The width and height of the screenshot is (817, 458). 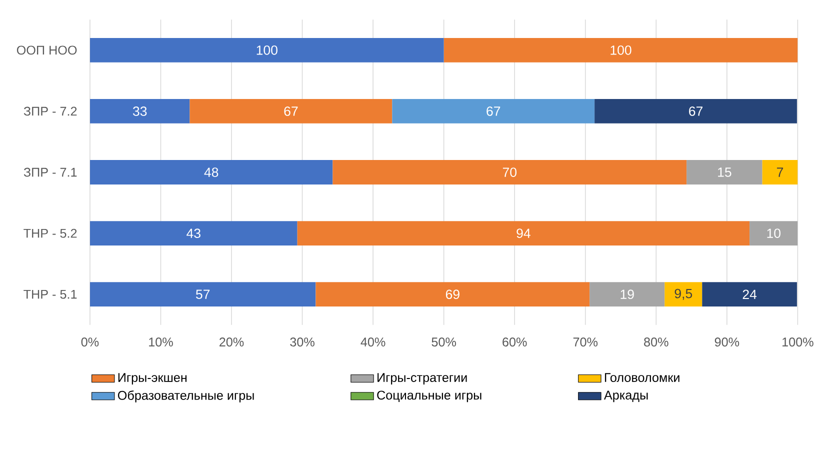 What do you see at coordinates (90, 342) in the screenshot?
I see `x-tick-label: 0%` at bounding box center [90, 342].